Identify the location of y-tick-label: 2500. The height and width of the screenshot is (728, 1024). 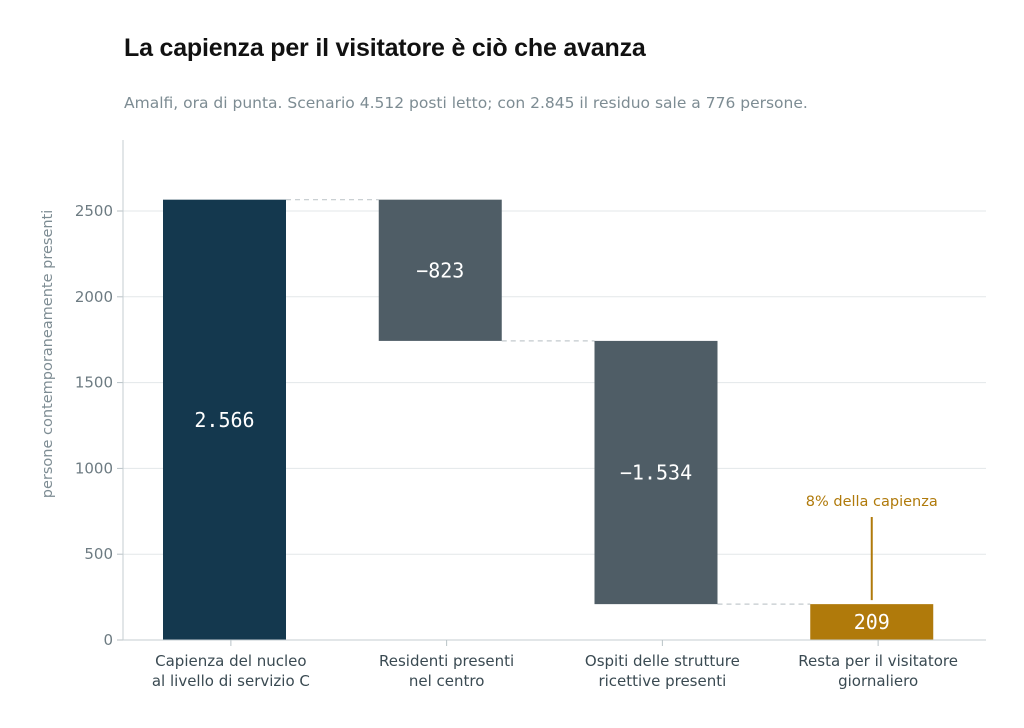
(94, 211).